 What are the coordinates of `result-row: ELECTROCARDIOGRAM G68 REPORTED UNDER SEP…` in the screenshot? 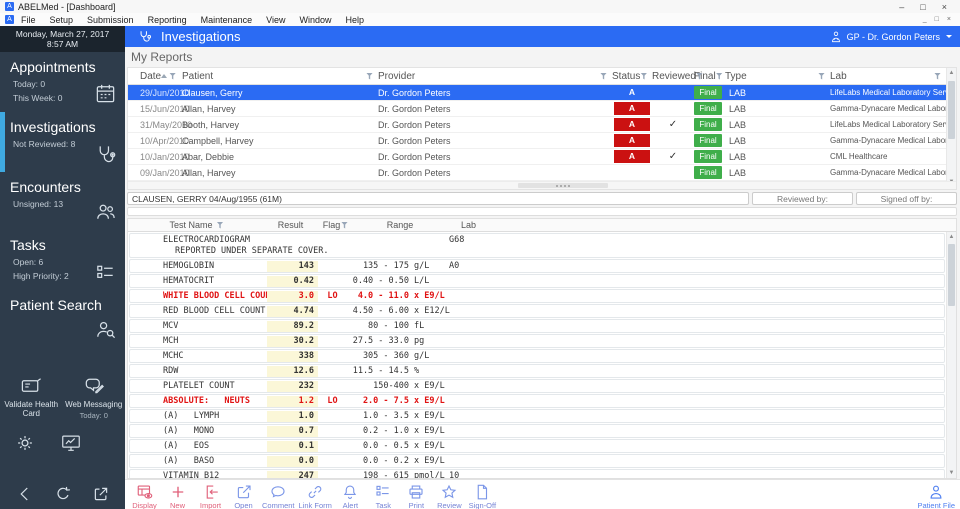 It's located at (537, 245).